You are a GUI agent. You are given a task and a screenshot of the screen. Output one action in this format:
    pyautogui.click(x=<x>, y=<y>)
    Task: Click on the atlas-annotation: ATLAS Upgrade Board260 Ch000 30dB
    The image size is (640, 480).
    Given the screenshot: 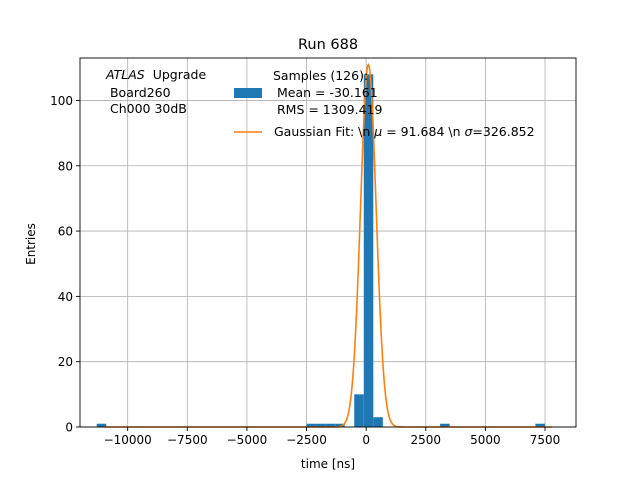 What is the action you would take?
    pyautogui.click(x=155, y=91)
    